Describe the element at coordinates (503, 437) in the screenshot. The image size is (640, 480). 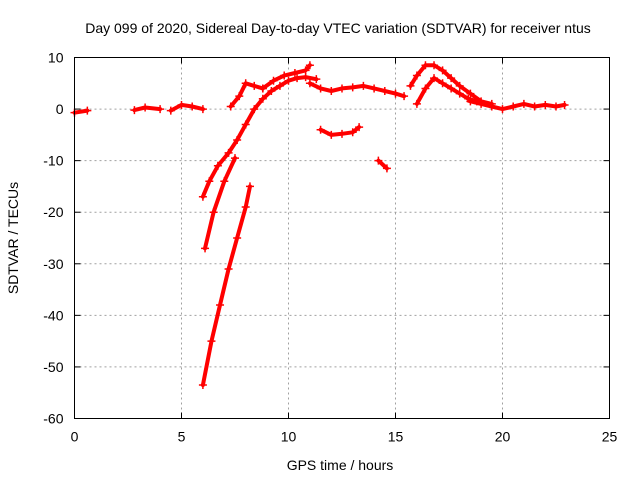
I see `x-tick-label: 20` at that location.